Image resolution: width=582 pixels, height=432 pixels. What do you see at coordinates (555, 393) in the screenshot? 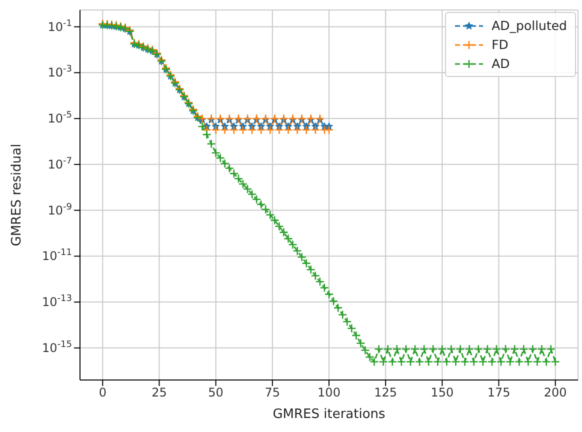
I see `x-tick-label: 200` at bounding box center [555, 393].